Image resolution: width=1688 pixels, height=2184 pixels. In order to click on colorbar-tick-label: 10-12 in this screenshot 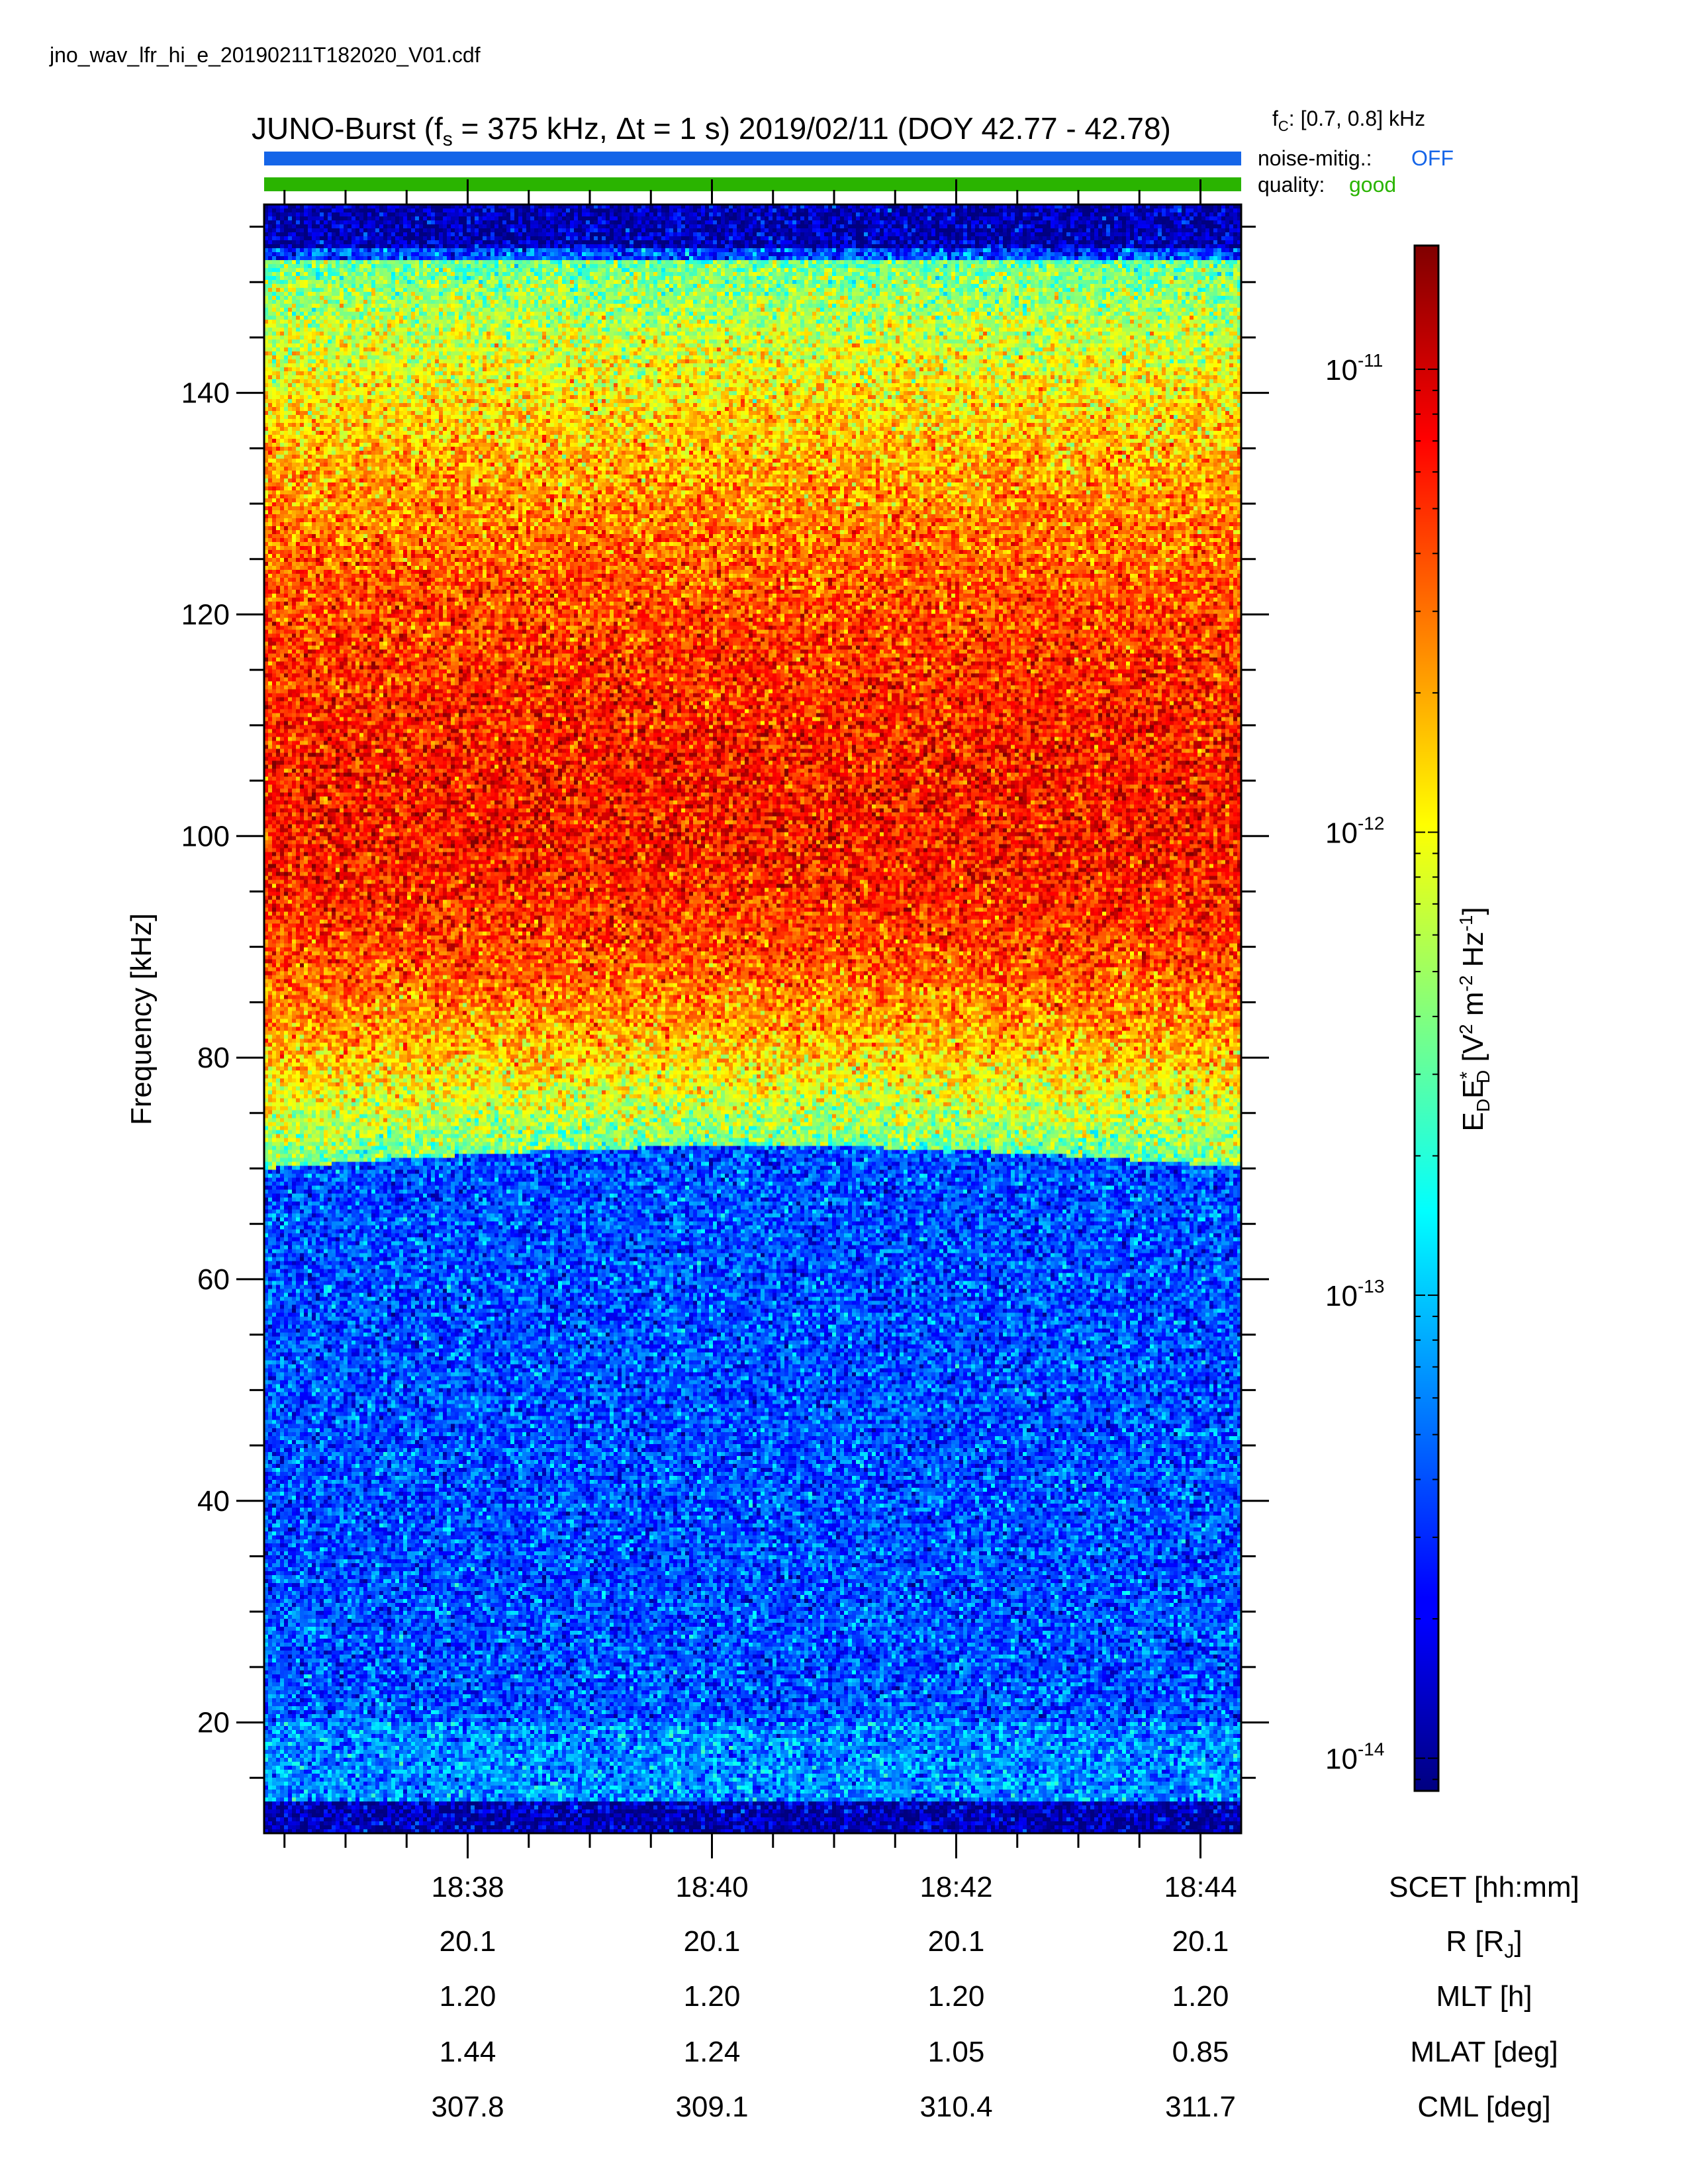, I will do `click(1354, 831)`.